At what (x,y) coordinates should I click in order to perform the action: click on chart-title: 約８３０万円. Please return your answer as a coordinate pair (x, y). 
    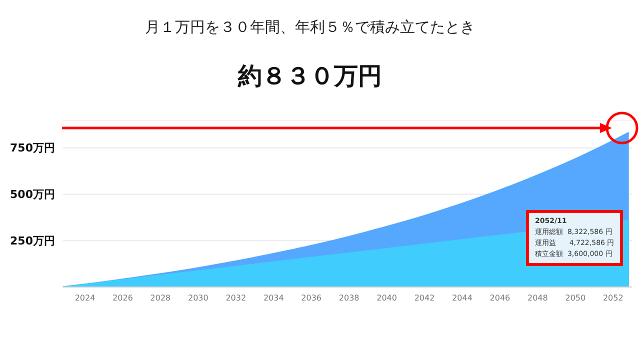
    Looking at the image, I should click on (309, 76).